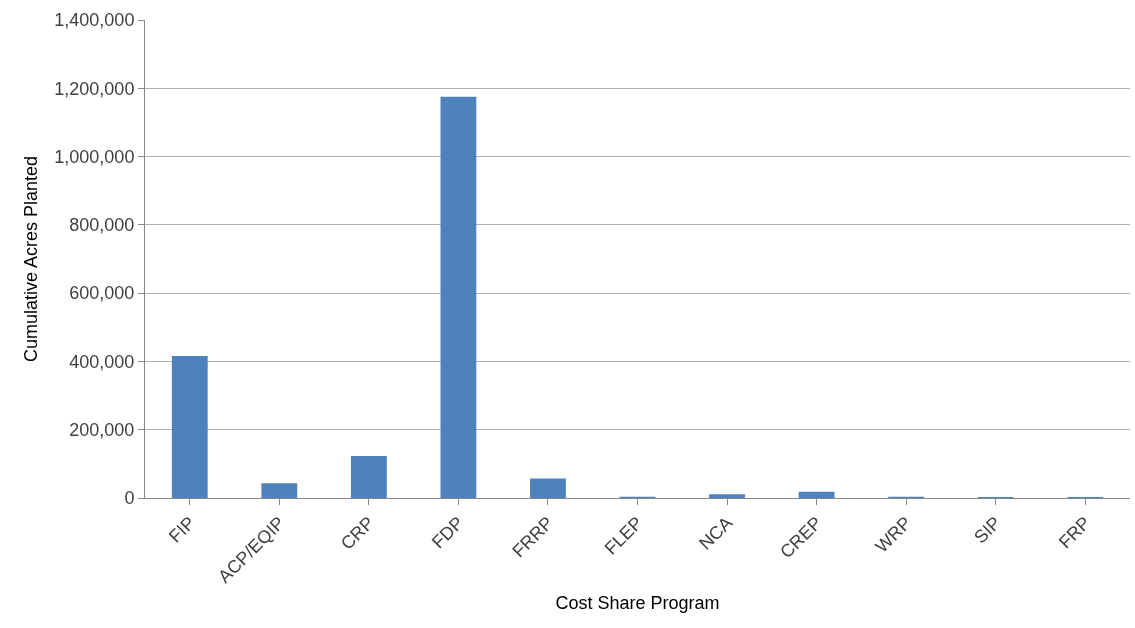 This screenshot has width=1135, height=628. What do you see at coordinates (129, 498) in the screenshot?
I see `y-tick-label: 0` at bounding box center [129, 498].